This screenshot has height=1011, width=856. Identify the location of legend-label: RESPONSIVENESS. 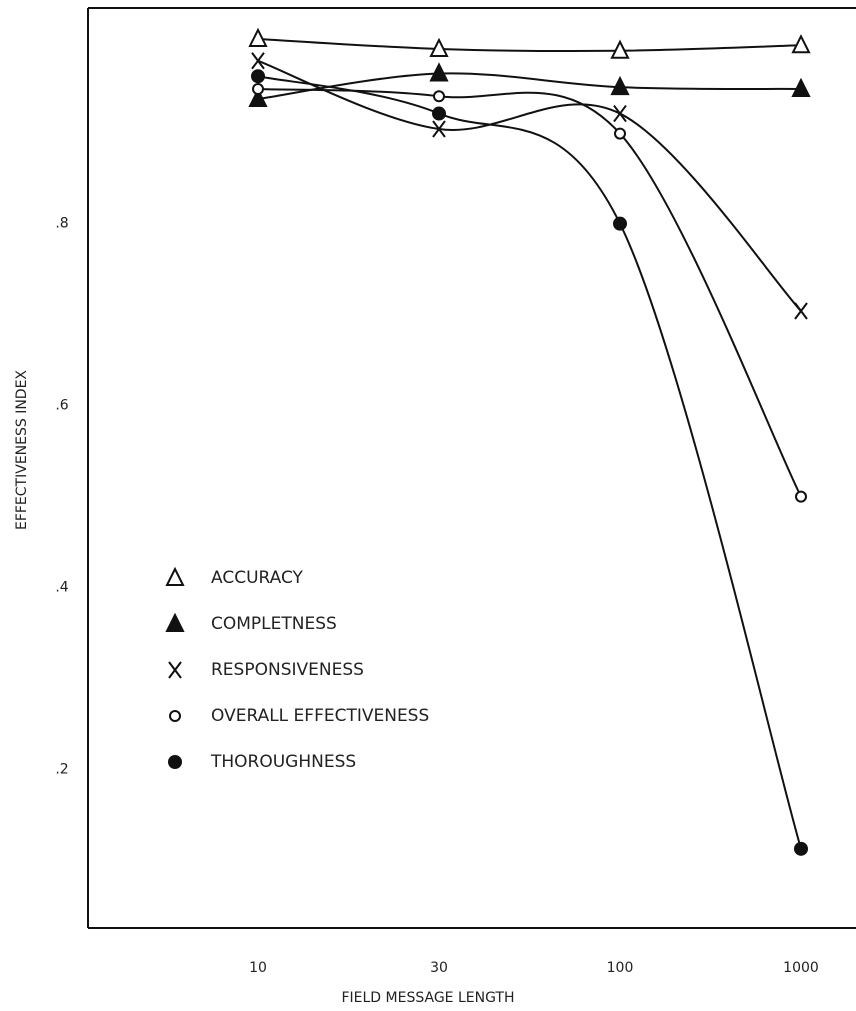
(287, 670).